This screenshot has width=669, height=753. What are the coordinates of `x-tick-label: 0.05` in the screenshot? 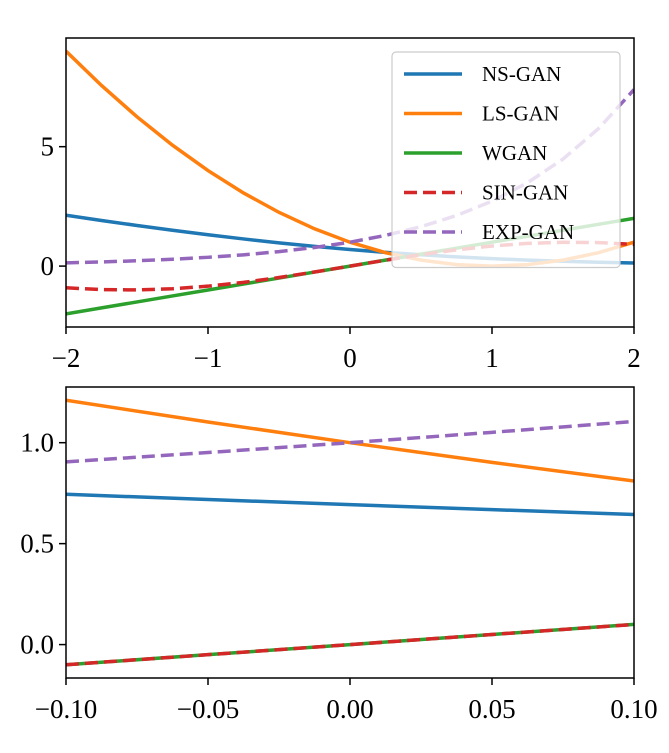 It's located at (491, 709).